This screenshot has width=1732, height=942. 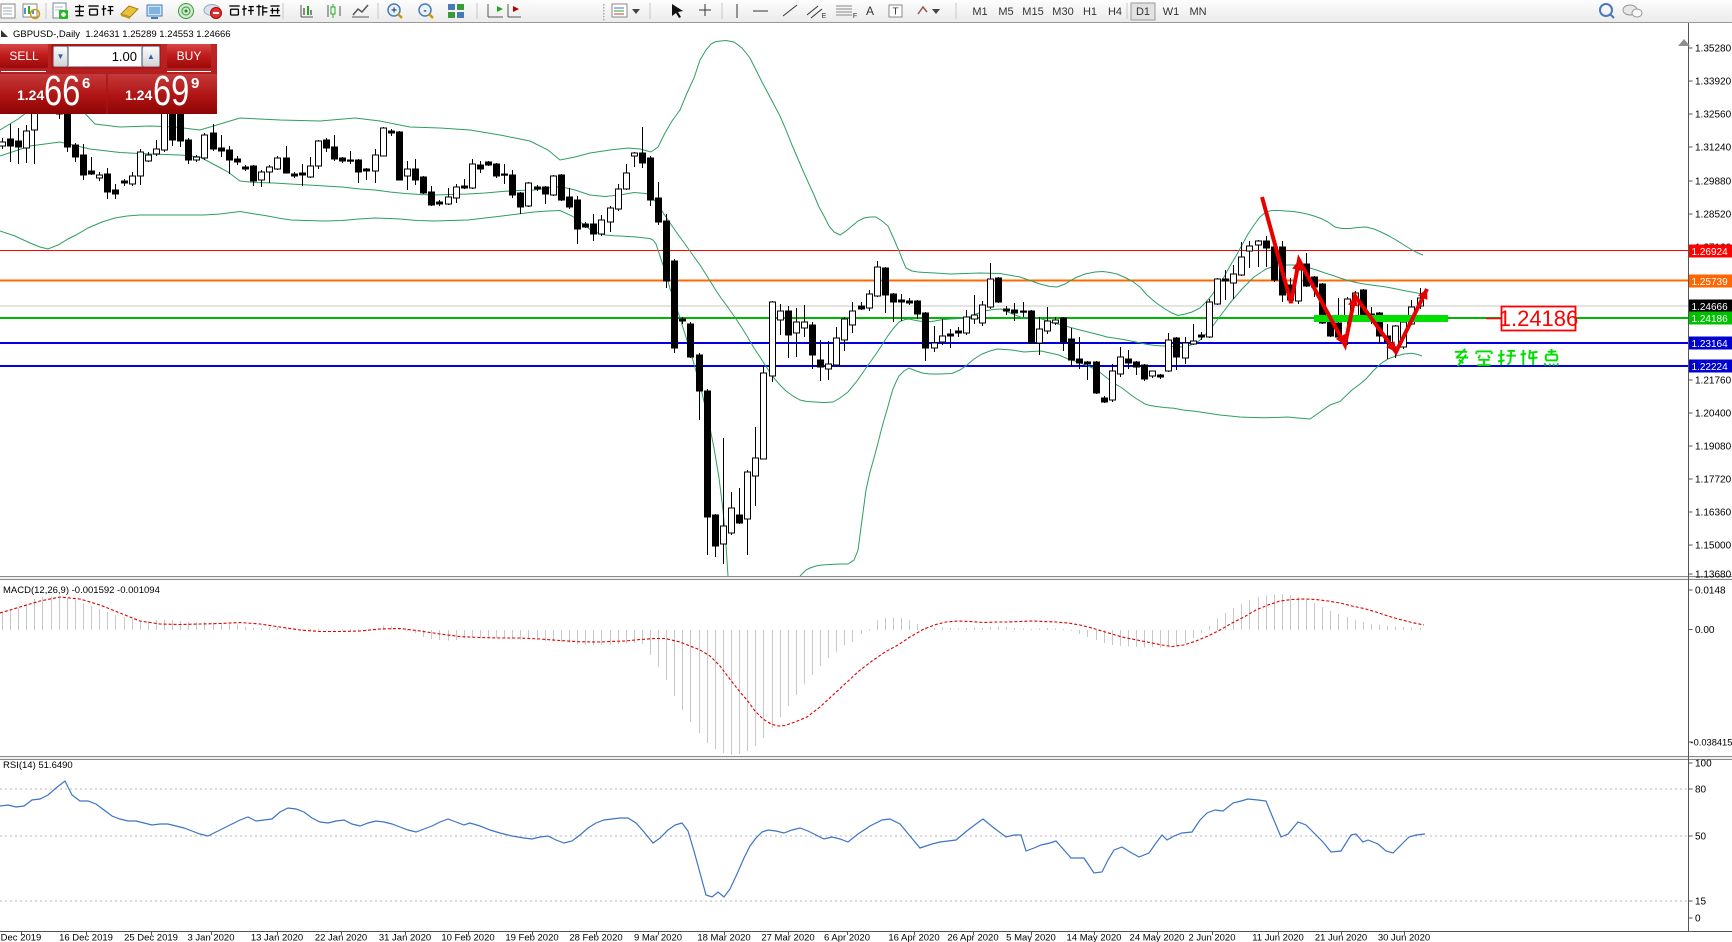 What do you see at coordinates (1703, 764) in the screenshot?
I see `svg-text: 100` at bounding box center [1703, 764].